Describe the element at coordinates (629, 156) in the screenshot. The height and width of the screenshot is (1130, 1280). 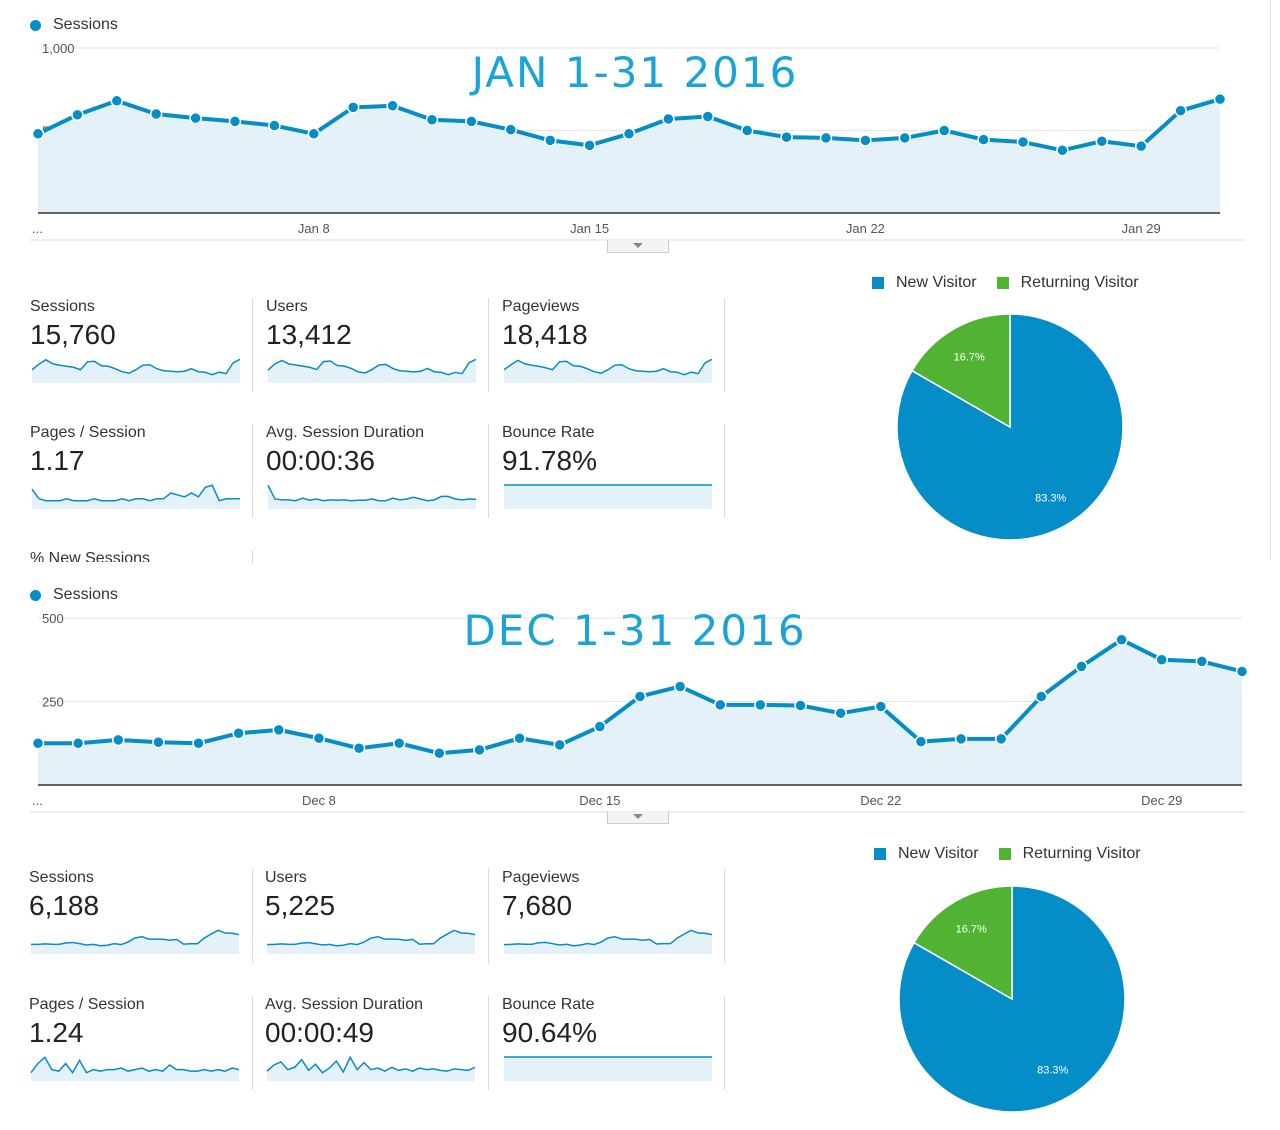
I see `sessions-area` at that location.